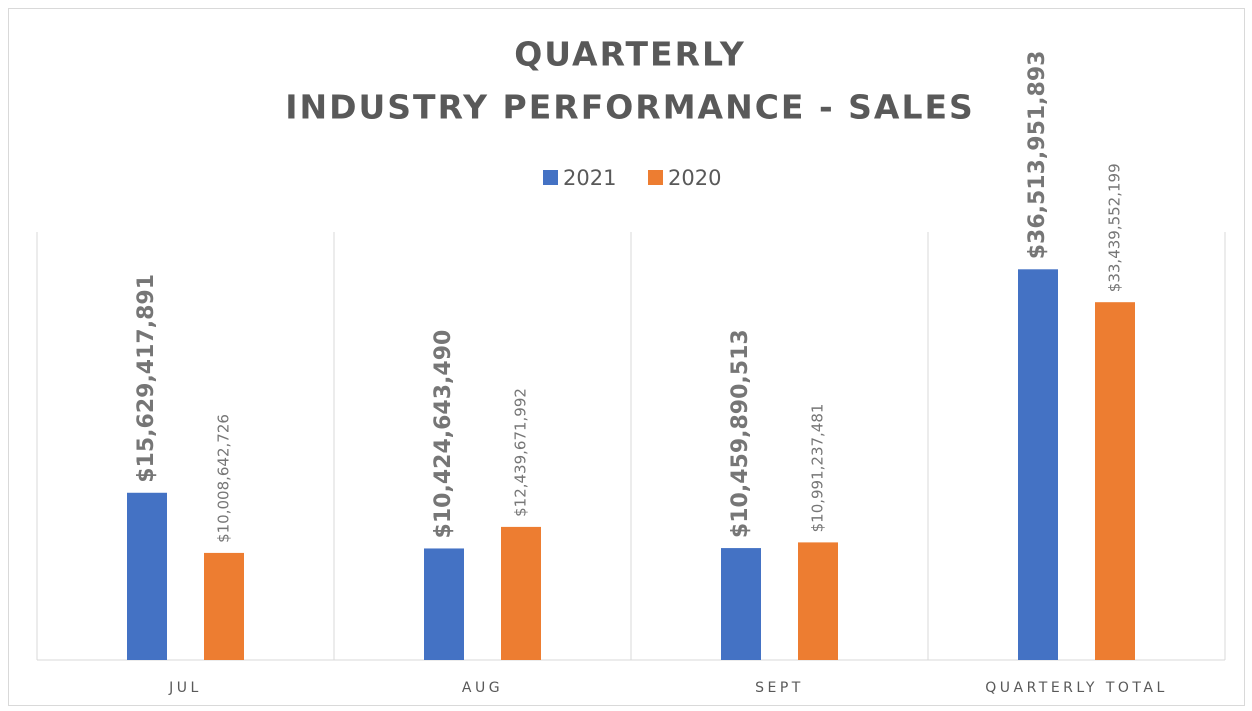  Describe the element at coordinates (224, 478) in the screenshot. I see `data-label: $10,008,642,726` at that location.